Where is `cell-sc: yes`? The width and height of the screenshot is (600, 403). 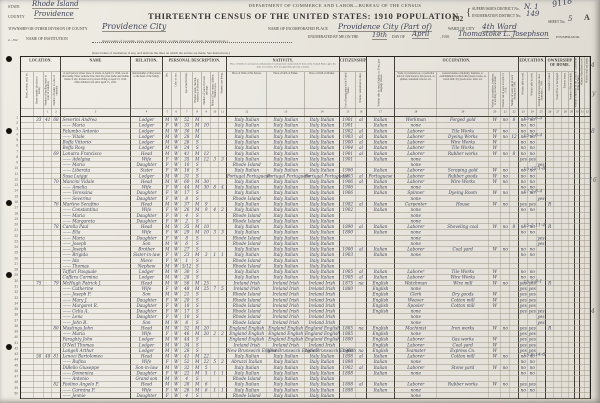
cell-sc: yes is located at coordinates (541, 238).